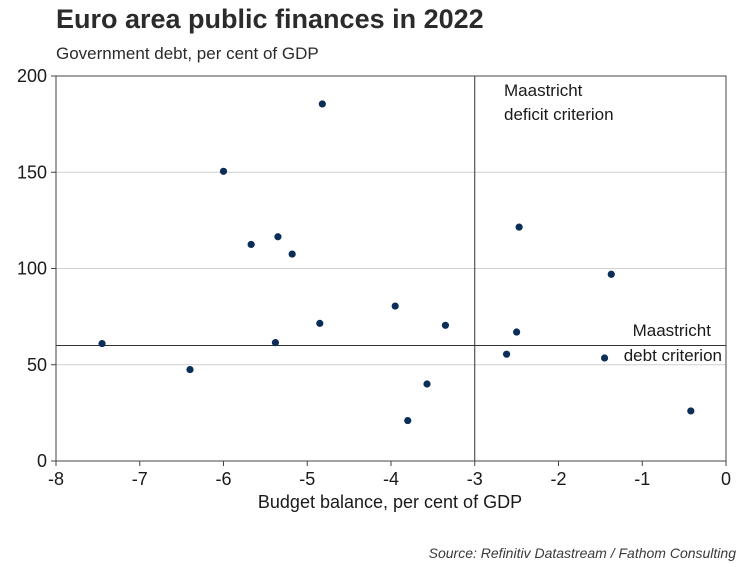  Describe the element at coordinates (642, 479) in the screenshot. I see `x-tick-label-7: -1` at that location.